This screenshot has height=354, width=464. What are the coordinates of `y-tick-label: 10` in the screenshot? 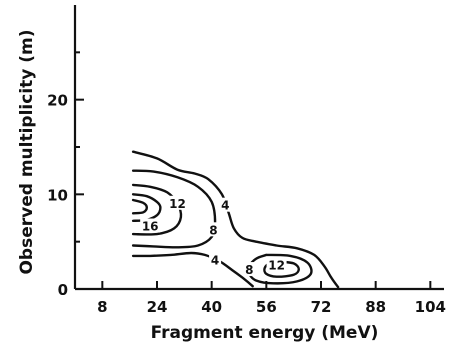 It's located at (57, 195).